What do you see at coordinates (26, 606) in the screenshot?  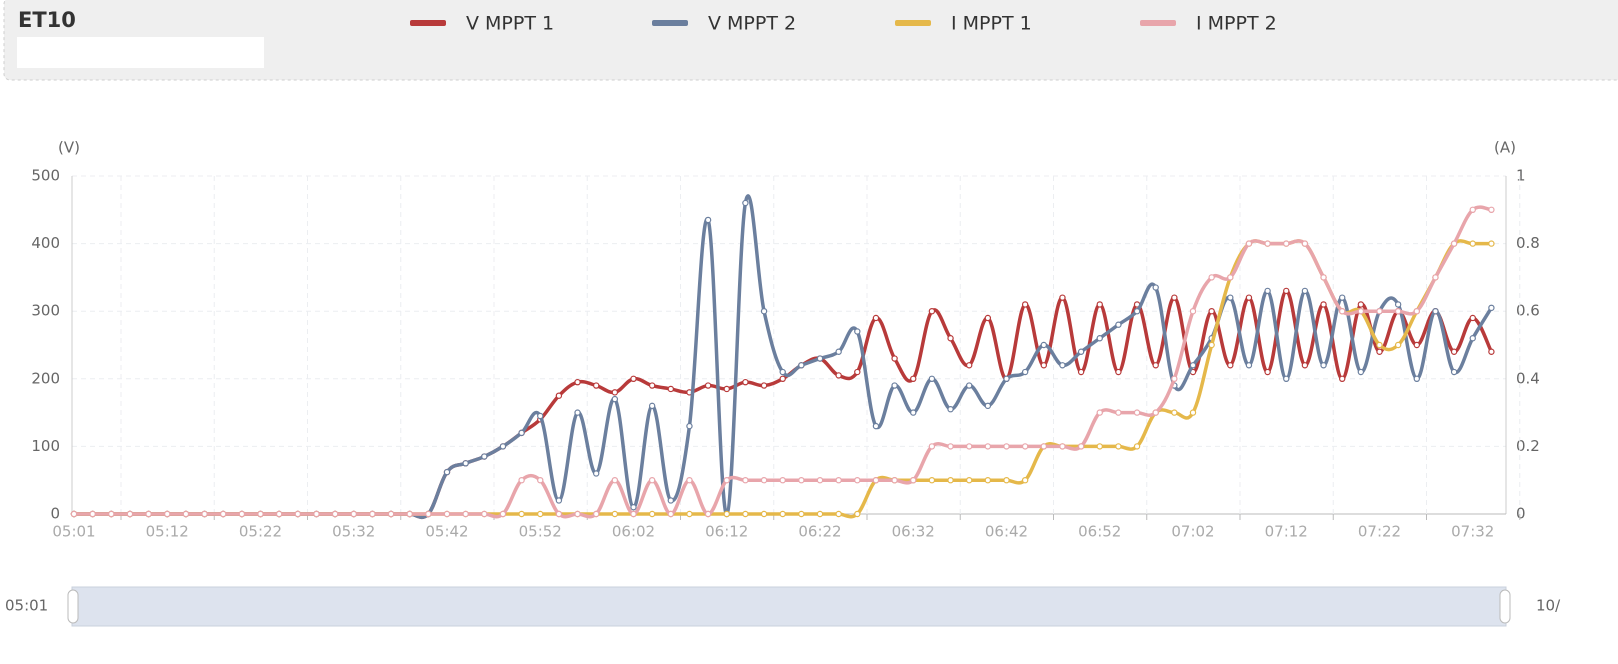 I see `slider-start-label: 05:01` at bounding box center [26, 606].